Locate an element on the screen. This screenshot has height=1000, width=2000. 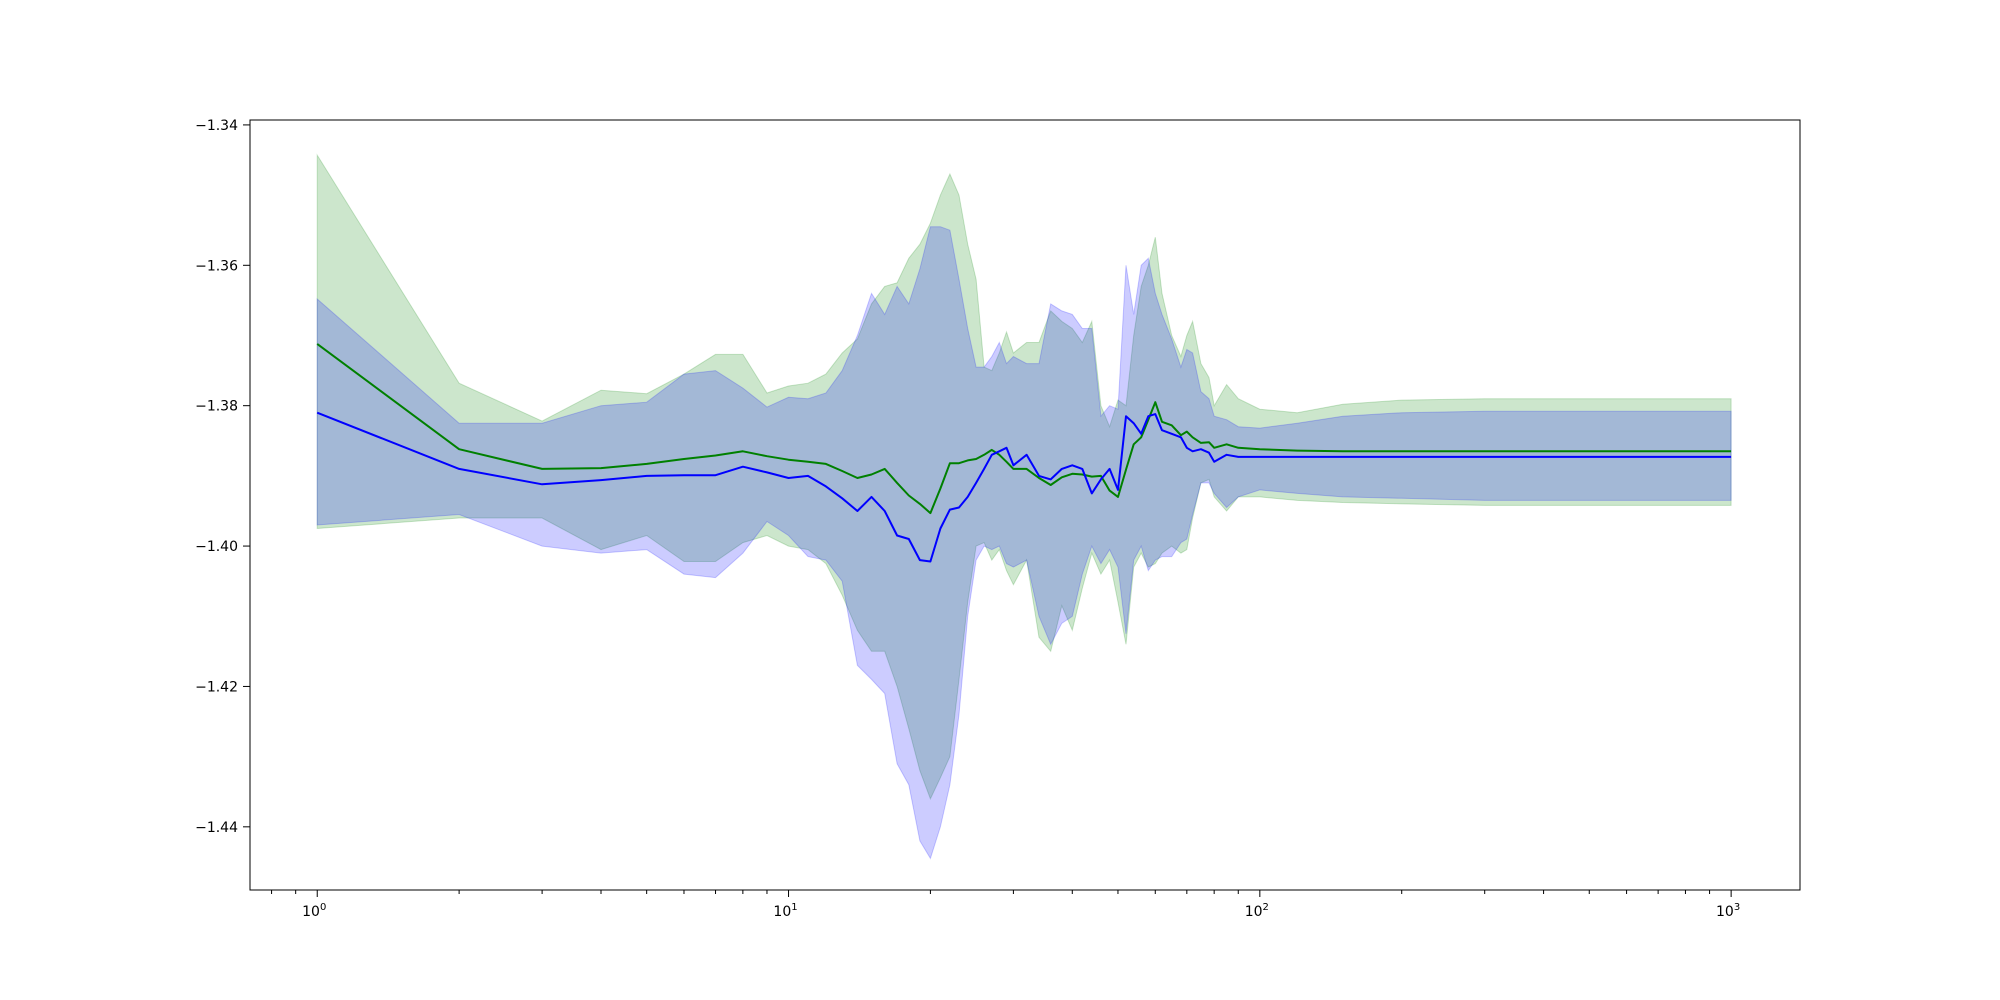
y-tick-label: −1.40 is located at coordinates (216, 547).